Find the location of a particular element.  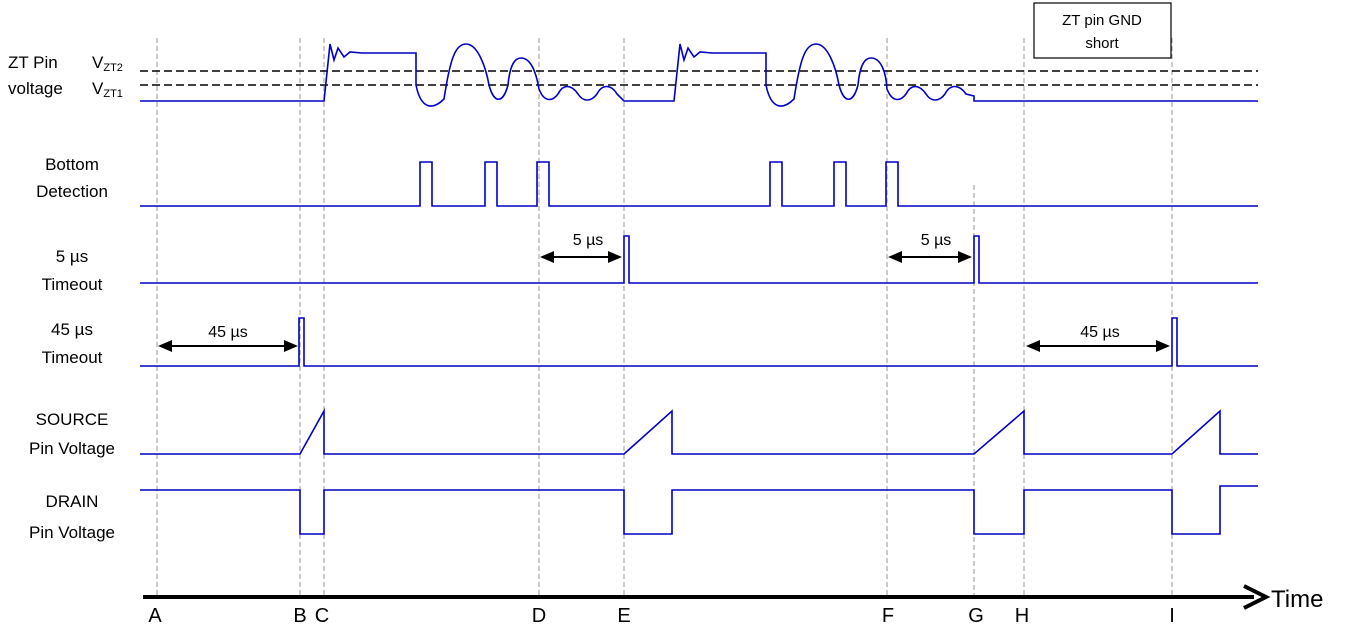

zt-gnd-short-line1: ZT pin GND is located at coordinates (1102, 20).